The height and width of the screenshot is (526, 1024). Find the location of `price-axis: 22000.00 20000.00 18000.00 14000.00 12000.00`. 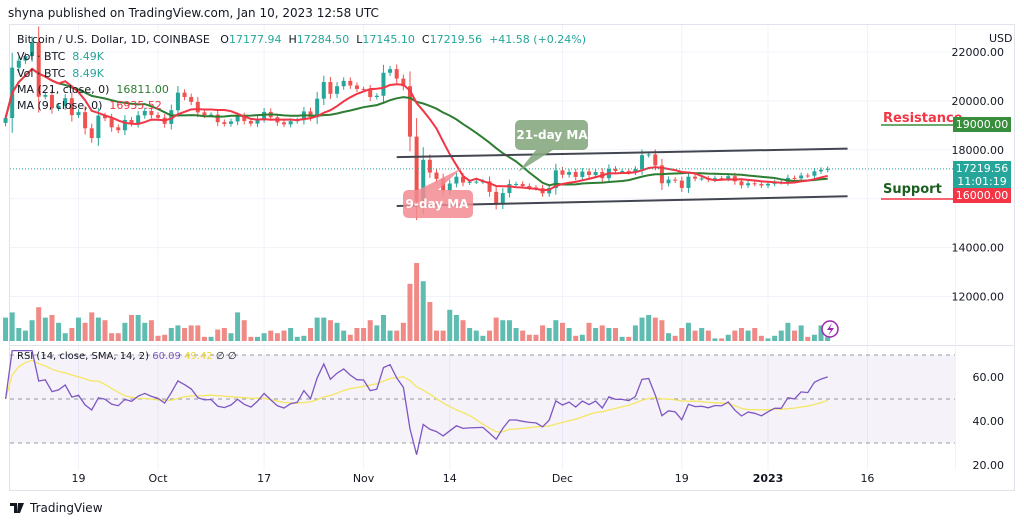

price-axis: 22000.00 20000.00 18000.00 14000.00 12000.00 is located at coordinates (978, 175).